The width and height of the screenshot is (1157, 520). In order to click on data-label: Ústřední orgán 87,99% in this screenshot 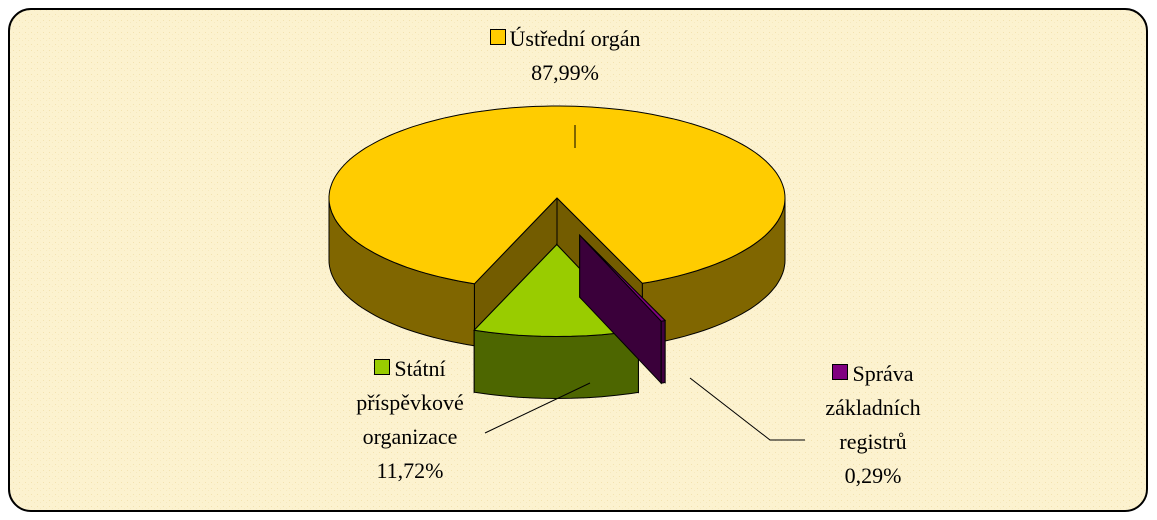, I will do `click(565, 56)`.